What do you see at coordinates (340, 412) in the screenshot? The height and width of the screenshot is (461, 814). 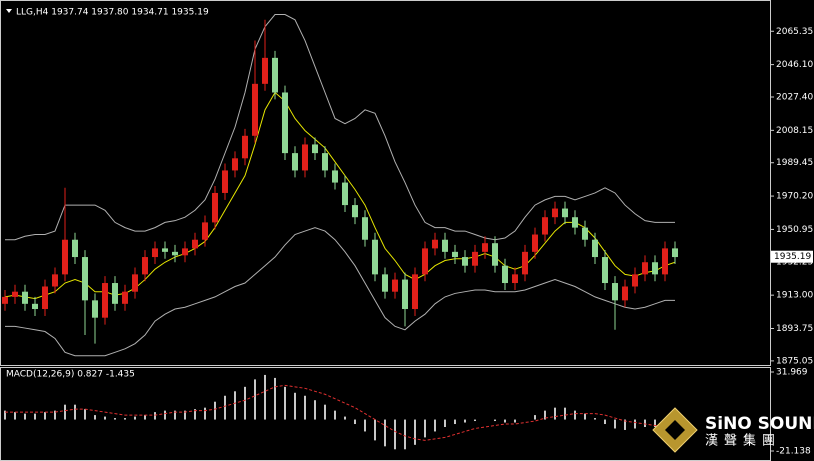 I see `signal-line` at bounding box center [340, 412].